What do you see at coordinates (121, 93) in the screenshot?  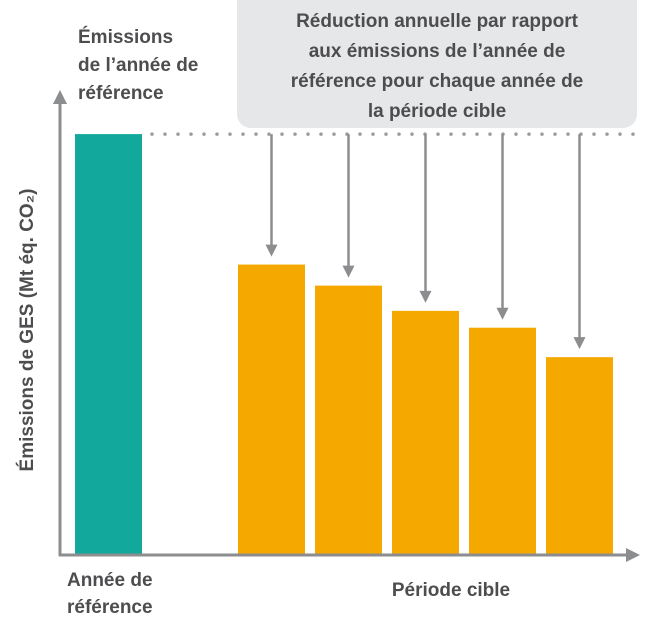 I see `reference-label: référence` at bounding box center [121, 93].